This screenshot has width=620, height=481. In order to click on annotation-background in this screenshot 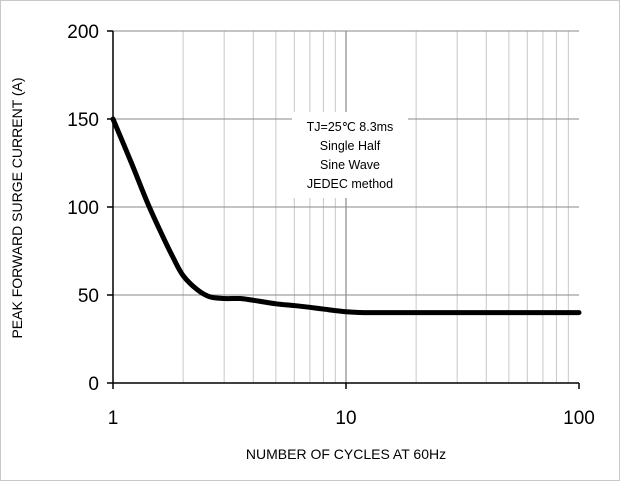, I will do `click(350, 155)`.